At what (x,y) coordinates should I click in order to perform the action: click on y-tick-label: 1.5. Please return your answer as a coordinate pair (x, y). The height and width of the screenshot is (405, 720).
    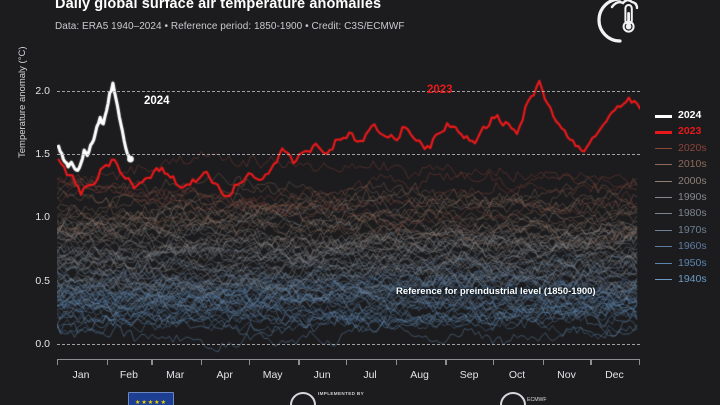
    Looking at the image, I should click on (42, 154).